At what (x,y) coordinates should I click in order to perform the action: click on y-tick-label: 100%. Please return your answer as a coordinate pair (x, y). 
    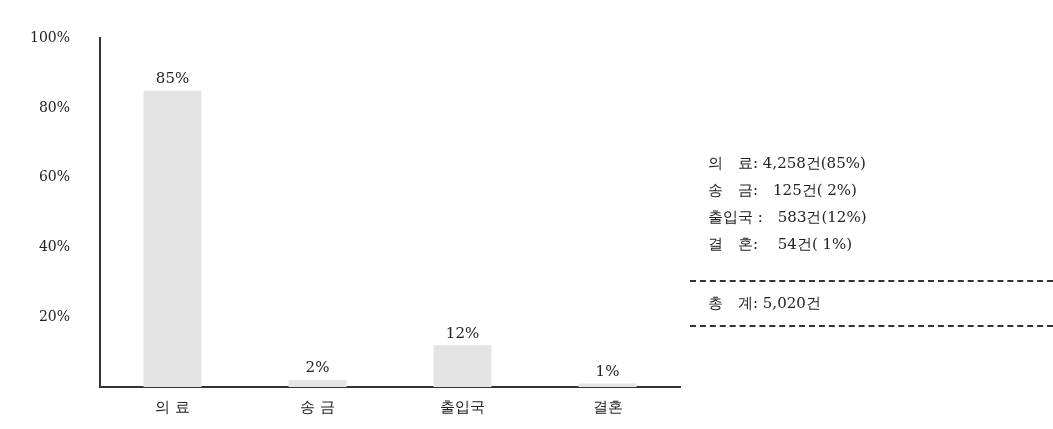
    Looking at the image, I should click on (50, 37).